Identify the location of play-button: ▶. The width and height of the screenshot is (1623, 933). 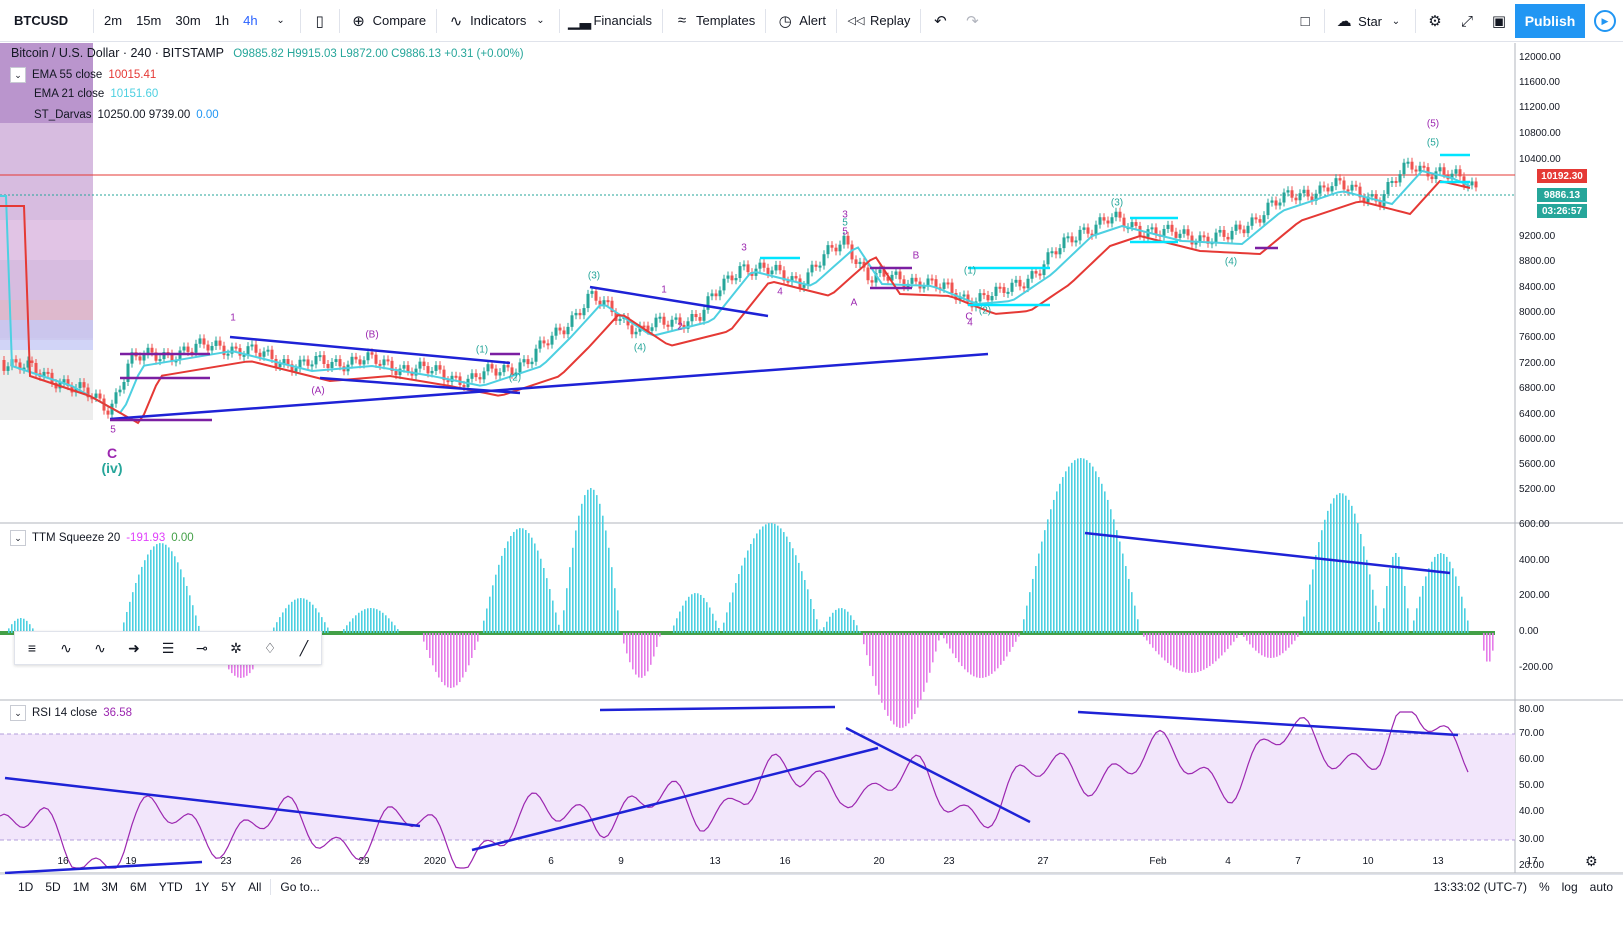
(1605, 21).